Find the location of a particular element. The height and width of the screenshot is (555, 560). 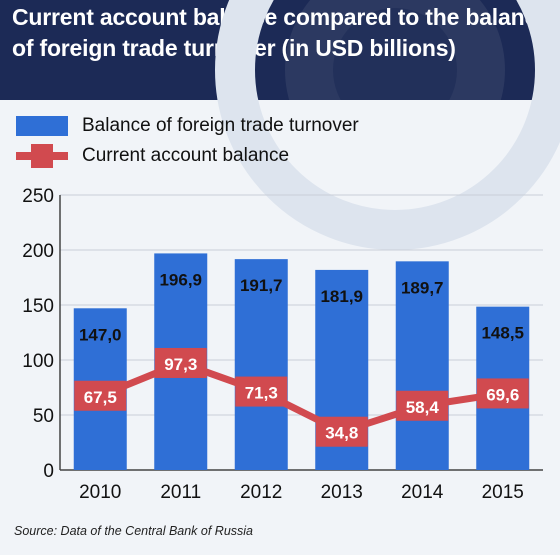

bar-value-label: 189,7 is located at coordinates (422, 287).